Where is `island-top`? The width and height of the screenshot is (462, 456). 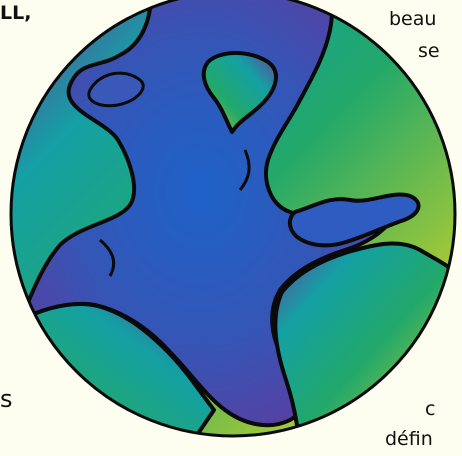
island-top is located at coordinates (239, 92).